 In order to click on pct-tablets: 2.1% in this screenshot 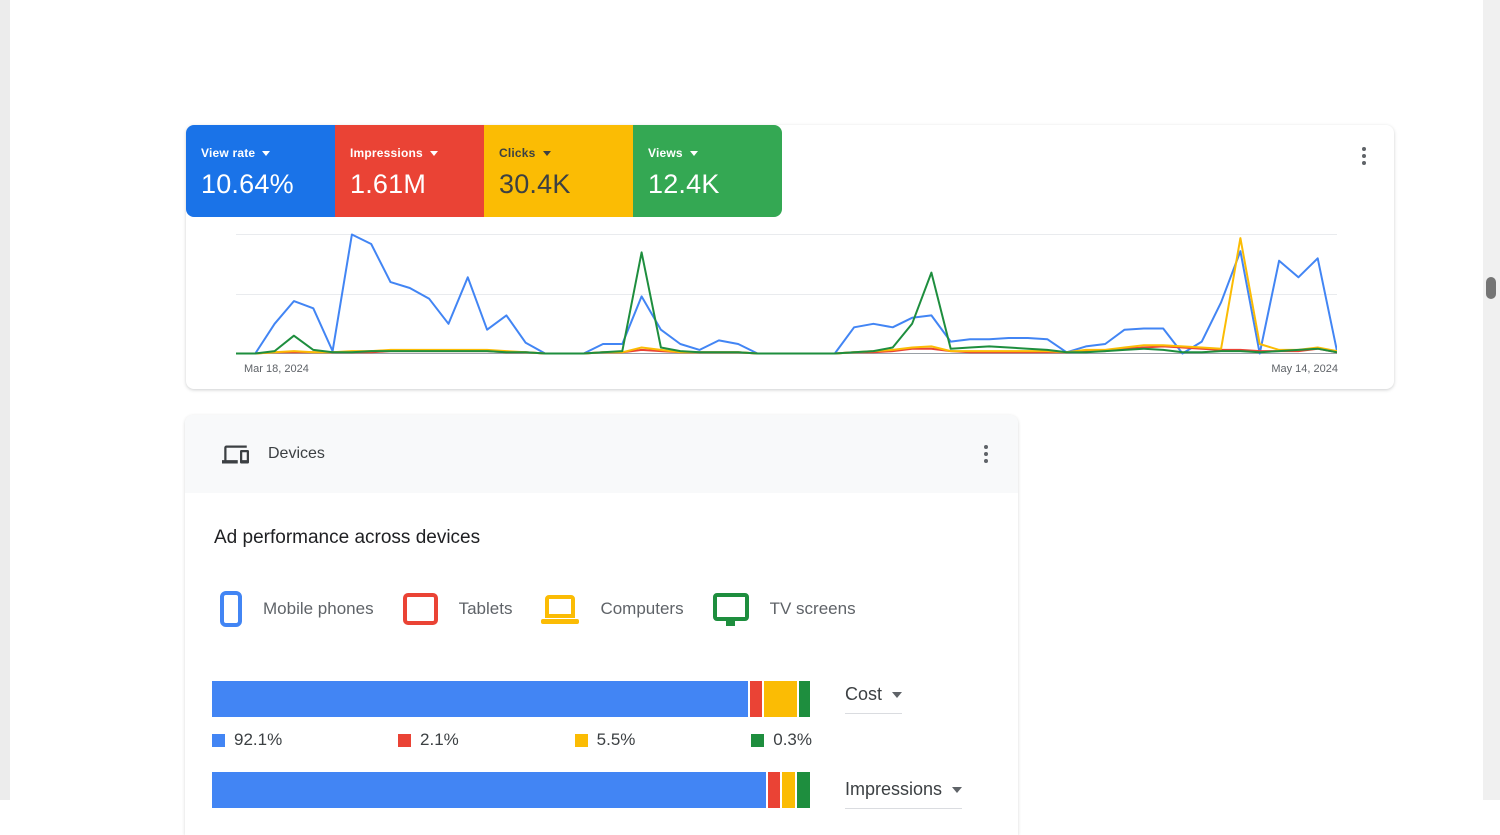, I will do `click(428, 740)`.